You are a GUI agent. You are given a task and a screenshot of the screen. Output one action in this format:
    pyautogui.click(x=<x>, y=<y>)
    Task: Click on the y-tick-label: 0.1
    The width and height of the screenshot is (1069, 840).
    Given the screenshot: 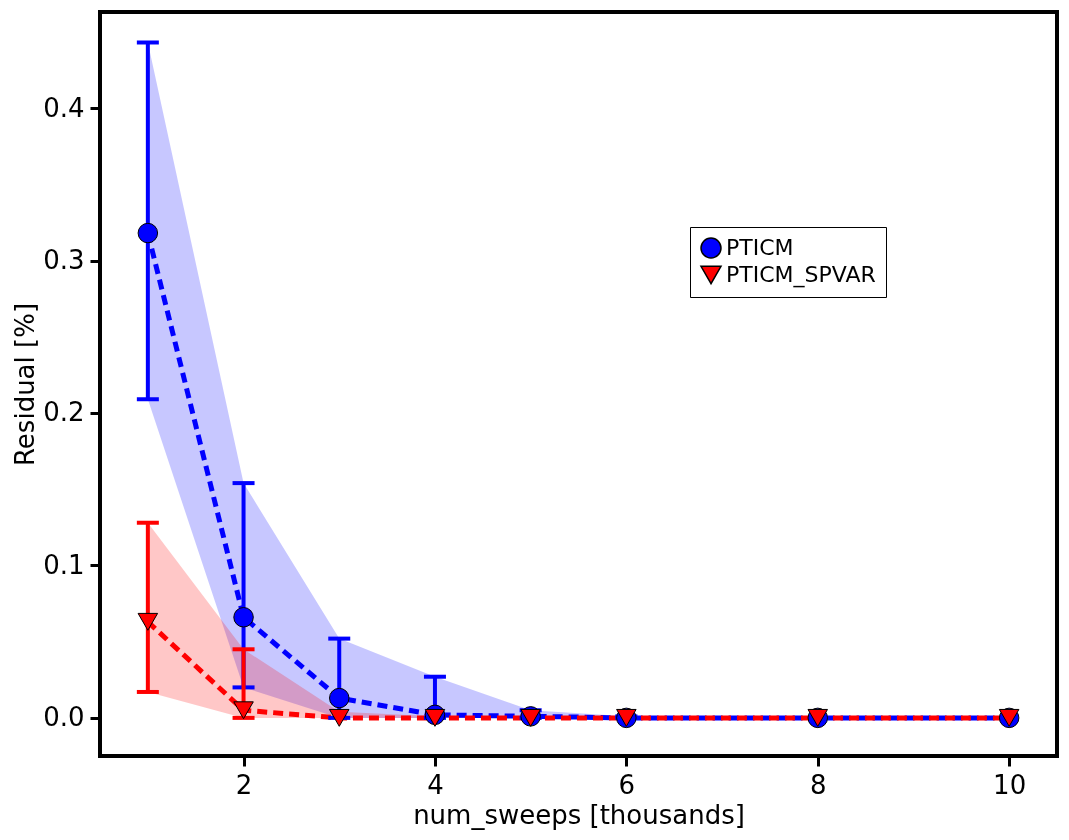 What is the action you would take?
    pyautogui.click(x=64, y=564)
    